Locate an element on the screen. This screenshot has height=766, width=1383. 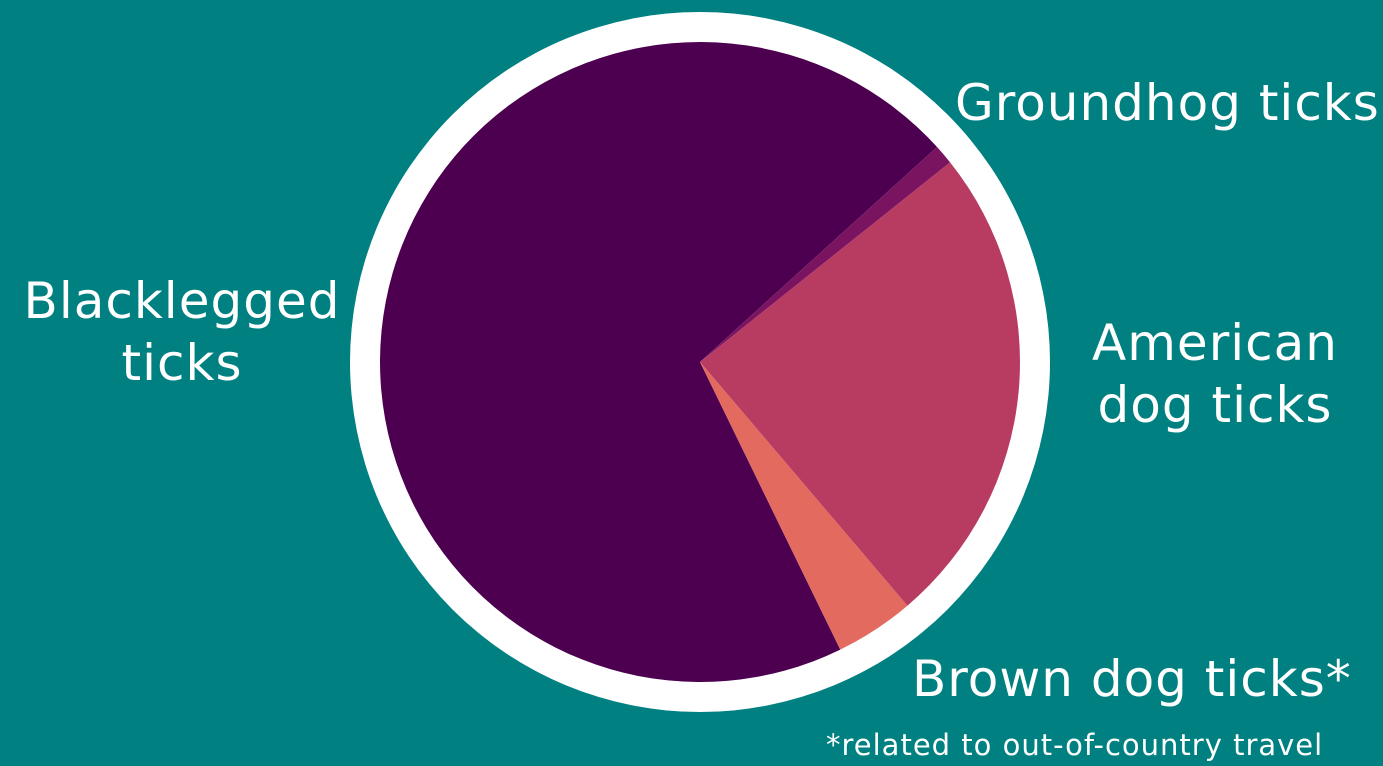
label-groundhog-ticks: Groundhog ticks is located at coordinates (1167, 103).